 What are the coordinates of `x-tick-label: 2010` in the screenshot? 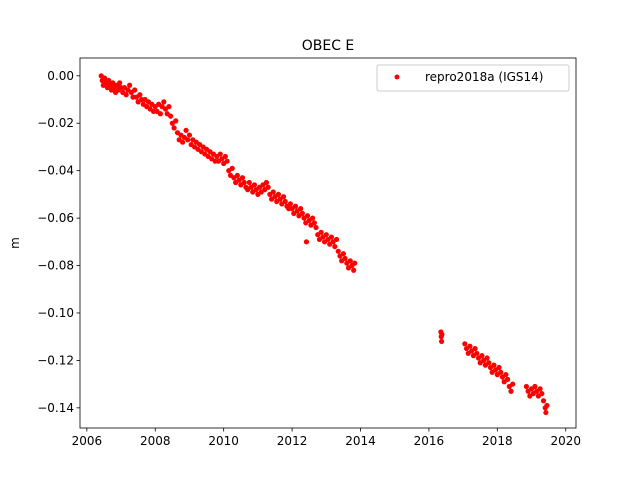 It's located at (223, 441).